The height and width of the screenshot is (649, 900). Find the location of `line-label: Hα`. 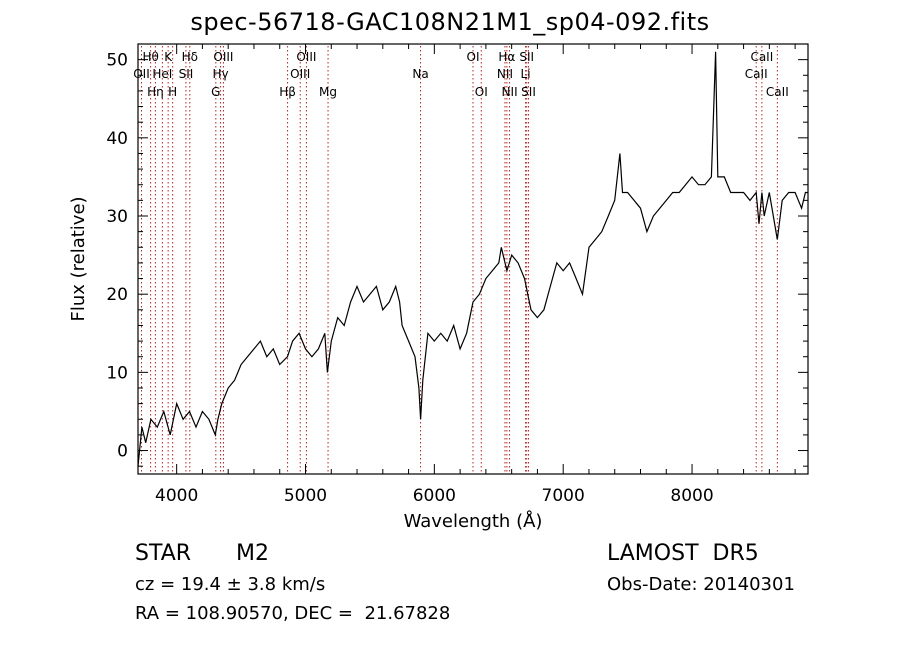

line-label: Hα is located at coordinates (506, 57).